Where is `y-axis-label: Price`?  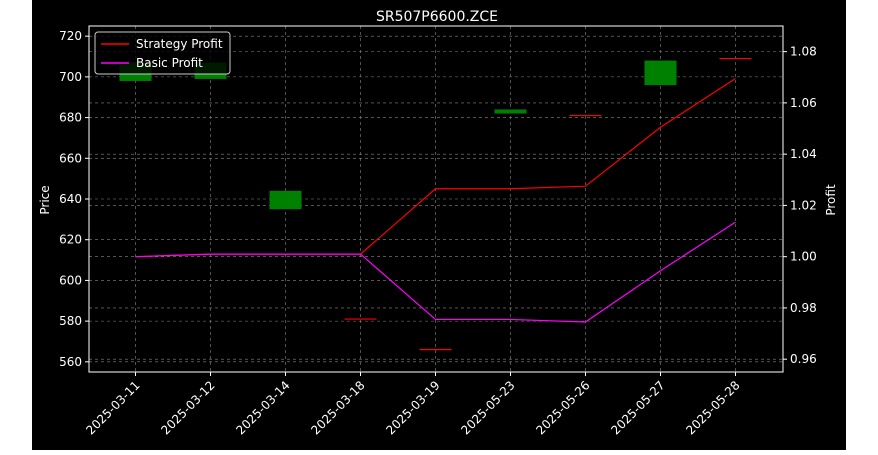 y-axis-label: Price is located at coordinates (45, 199).